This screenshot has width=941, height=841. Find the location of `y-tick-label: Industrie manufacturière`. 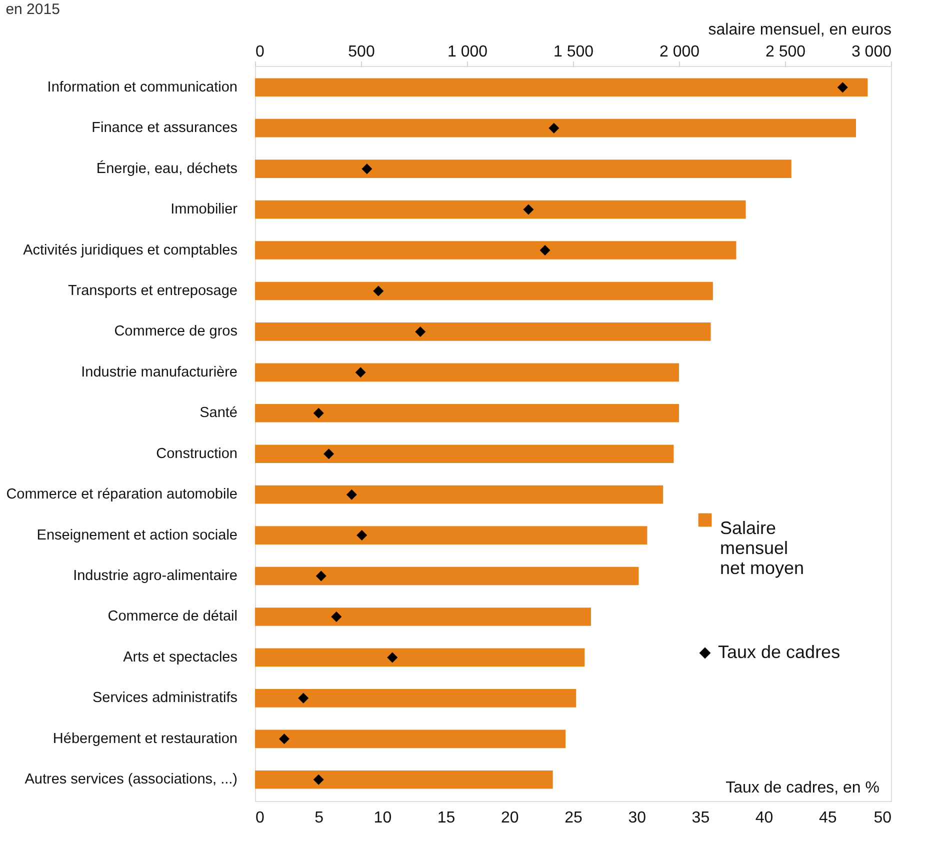

y-tick-label: Industrie manufacturière is located at coordinates (159, 372).